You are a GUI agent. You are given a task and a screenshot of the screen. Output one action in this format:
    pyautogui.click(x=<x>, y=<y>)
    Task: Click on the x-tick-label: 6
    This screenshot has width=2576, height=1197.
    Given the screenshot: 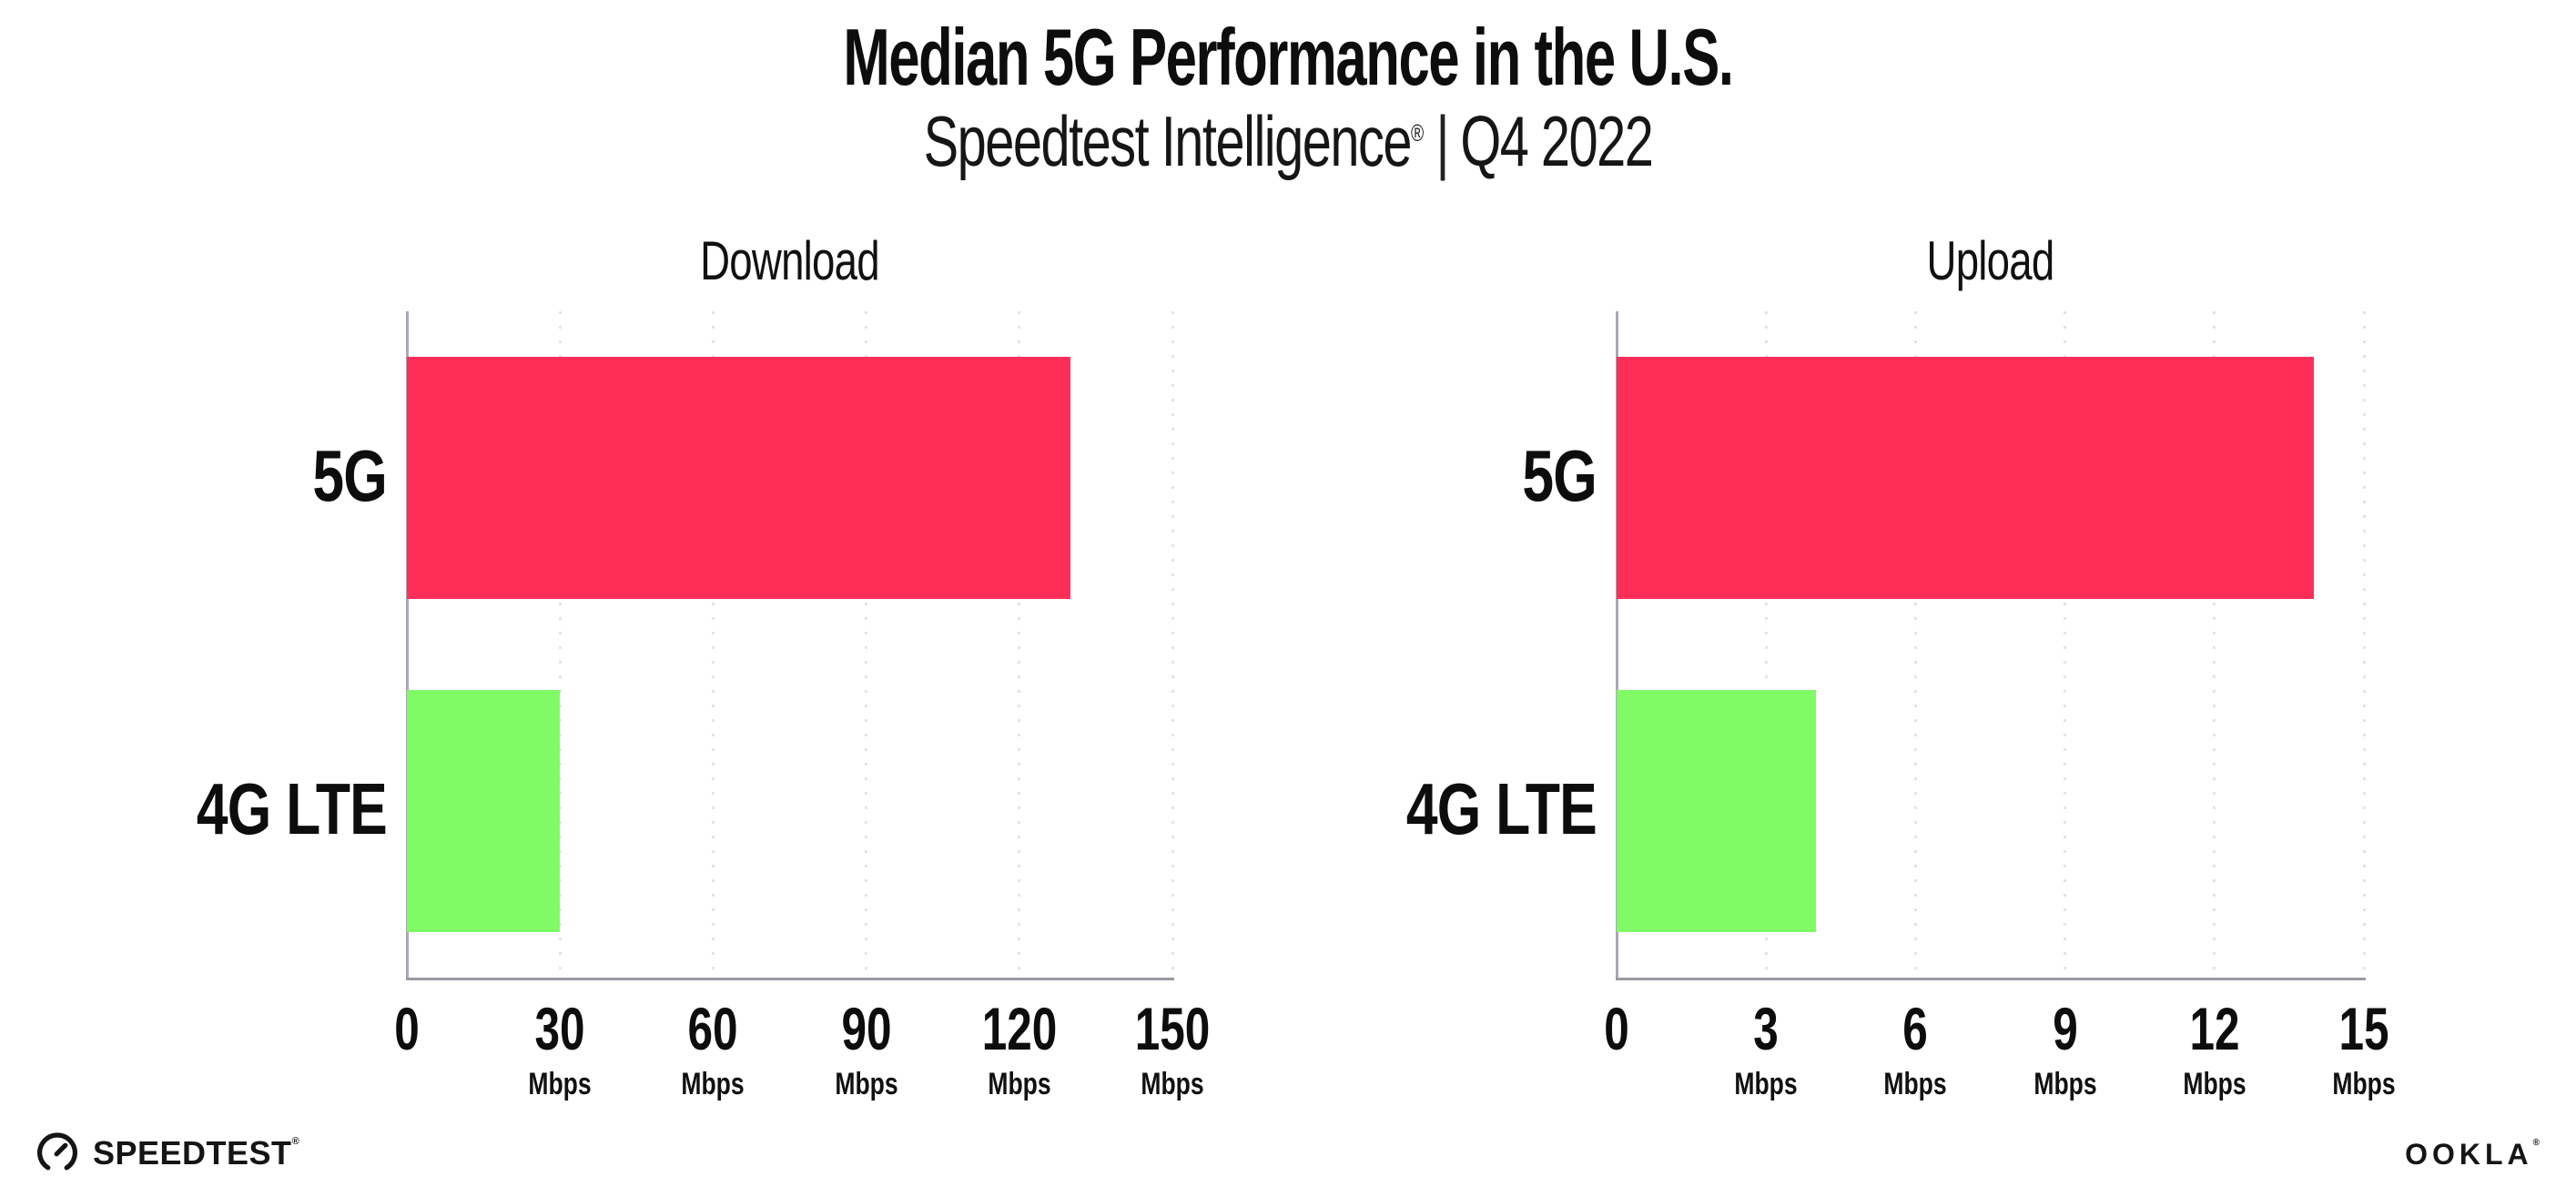 What is the action you would take?
    pyautogui.click(x=1915, y=1028)
    